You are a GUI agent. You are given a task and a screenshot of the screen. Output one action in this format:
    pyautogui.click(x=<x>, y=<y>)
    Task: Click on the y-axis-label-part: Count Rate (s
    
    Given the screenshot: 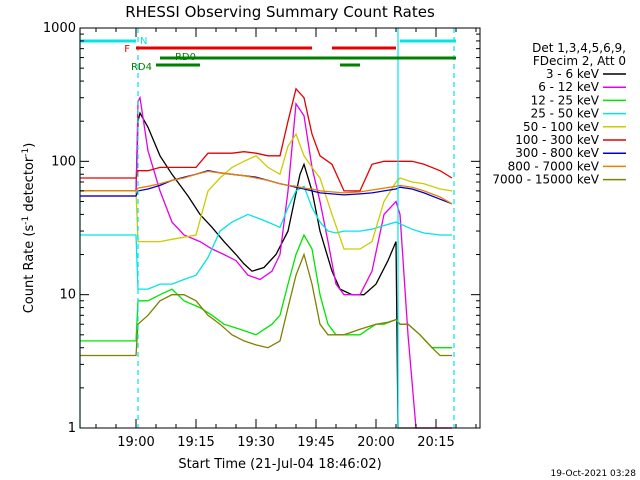 What is the action you would take?
    pyautogui.click(x=29, y=269)
    